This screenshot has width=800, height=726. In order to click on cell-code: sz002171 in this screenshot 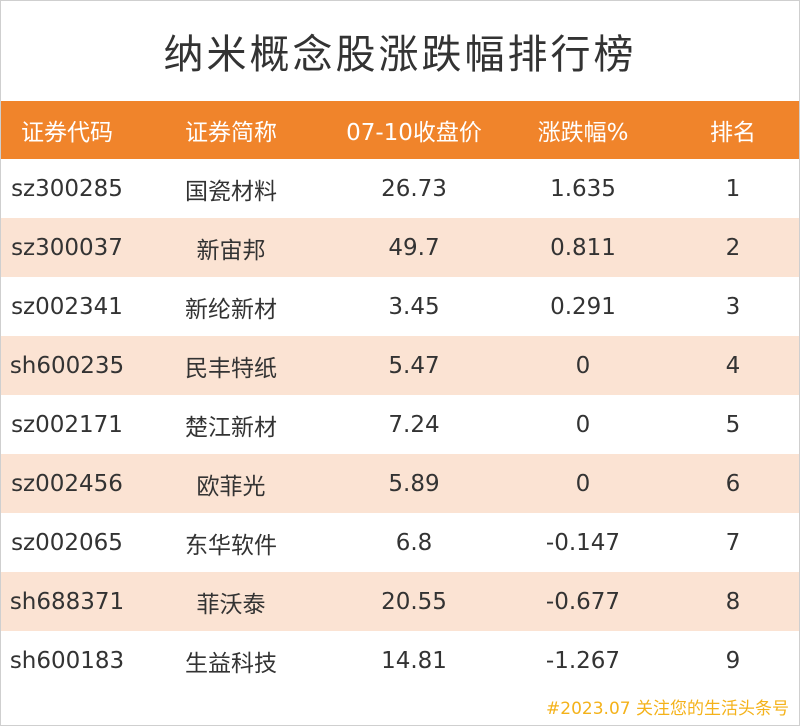, I will do `click(67, 424)`.